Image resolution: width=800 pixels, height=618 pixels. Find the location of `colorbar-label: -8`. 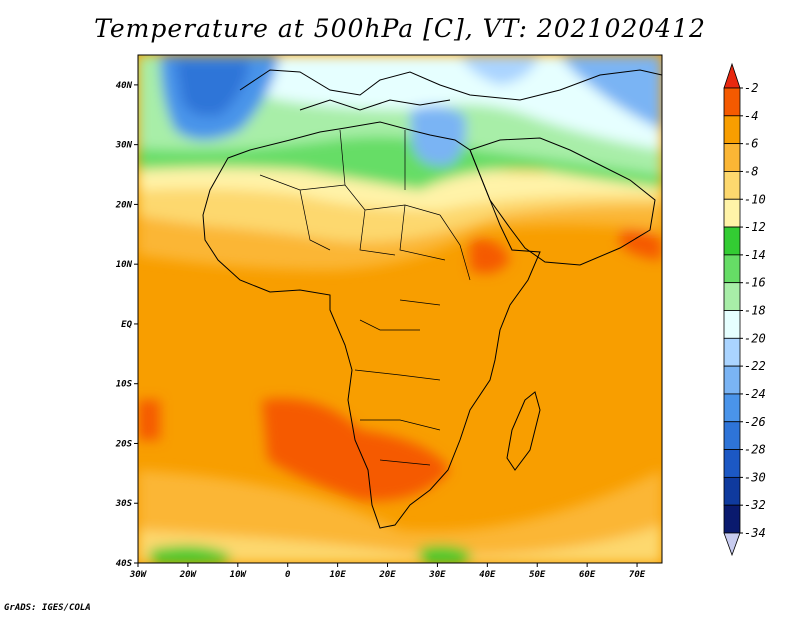

colorbar-label: -8 is located at coordinates (751, 171).